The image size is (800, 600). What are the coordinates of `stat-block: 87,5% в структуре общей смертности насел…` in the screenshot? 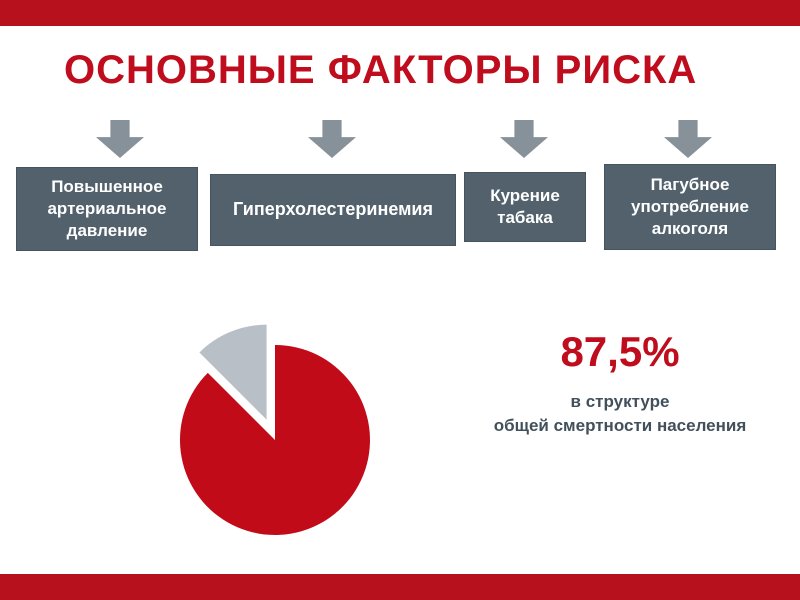 It's located at (620, 383).